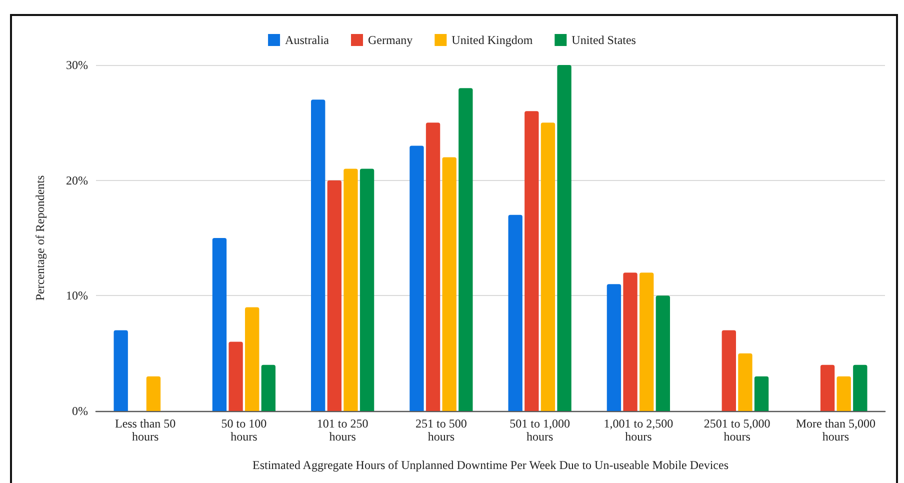 The height and width of the screenshot is (483, 904). What do you see at coordinates (244, 430) in the screenshot?
I see `x-tick-label: 50 to 100 hours` at bounding box center [244, 430].